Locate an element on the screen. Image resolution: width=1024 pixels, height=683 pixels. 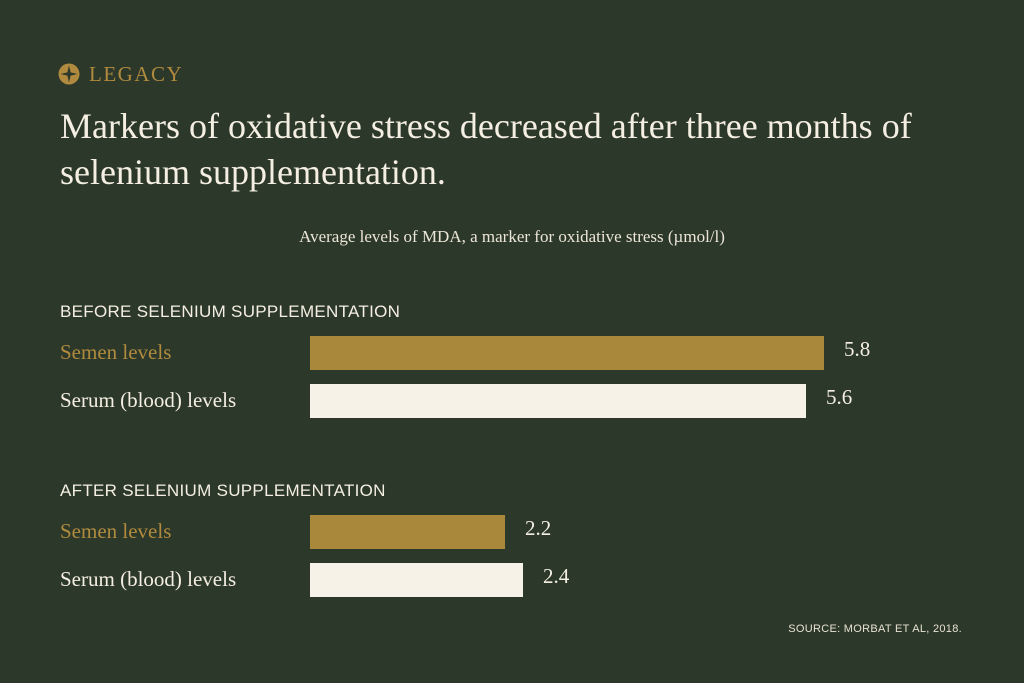
compass-star-icon is located at coordinates (69, 74).